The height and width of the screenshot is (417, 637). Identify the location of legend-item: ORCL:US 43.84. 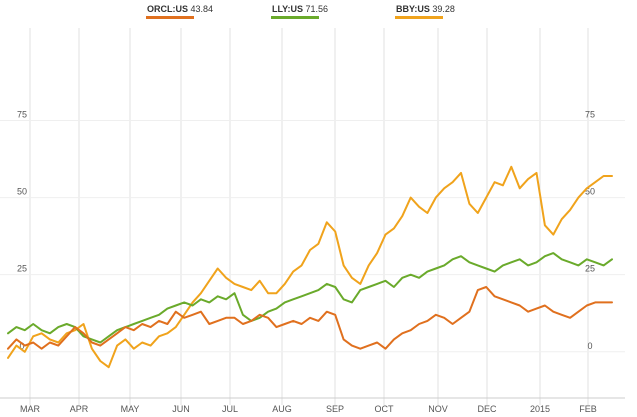
(179, 11).